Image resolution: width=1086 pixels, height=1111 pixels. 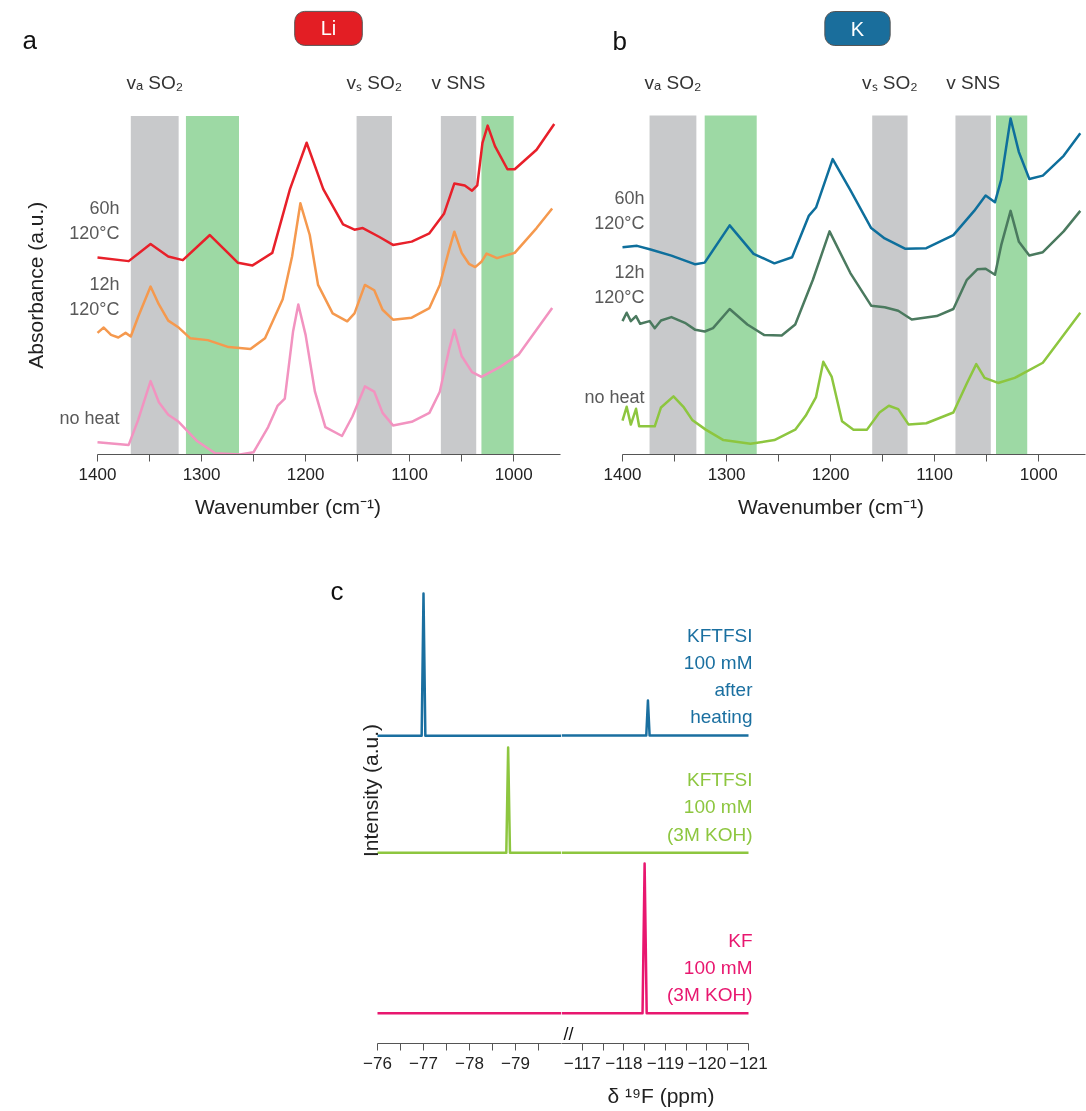 What do you see at coordinates (710, 967) in the screenshot?
I see `series-label: KF 100 mM (3M KOH)` at bounding box center [710, 967].